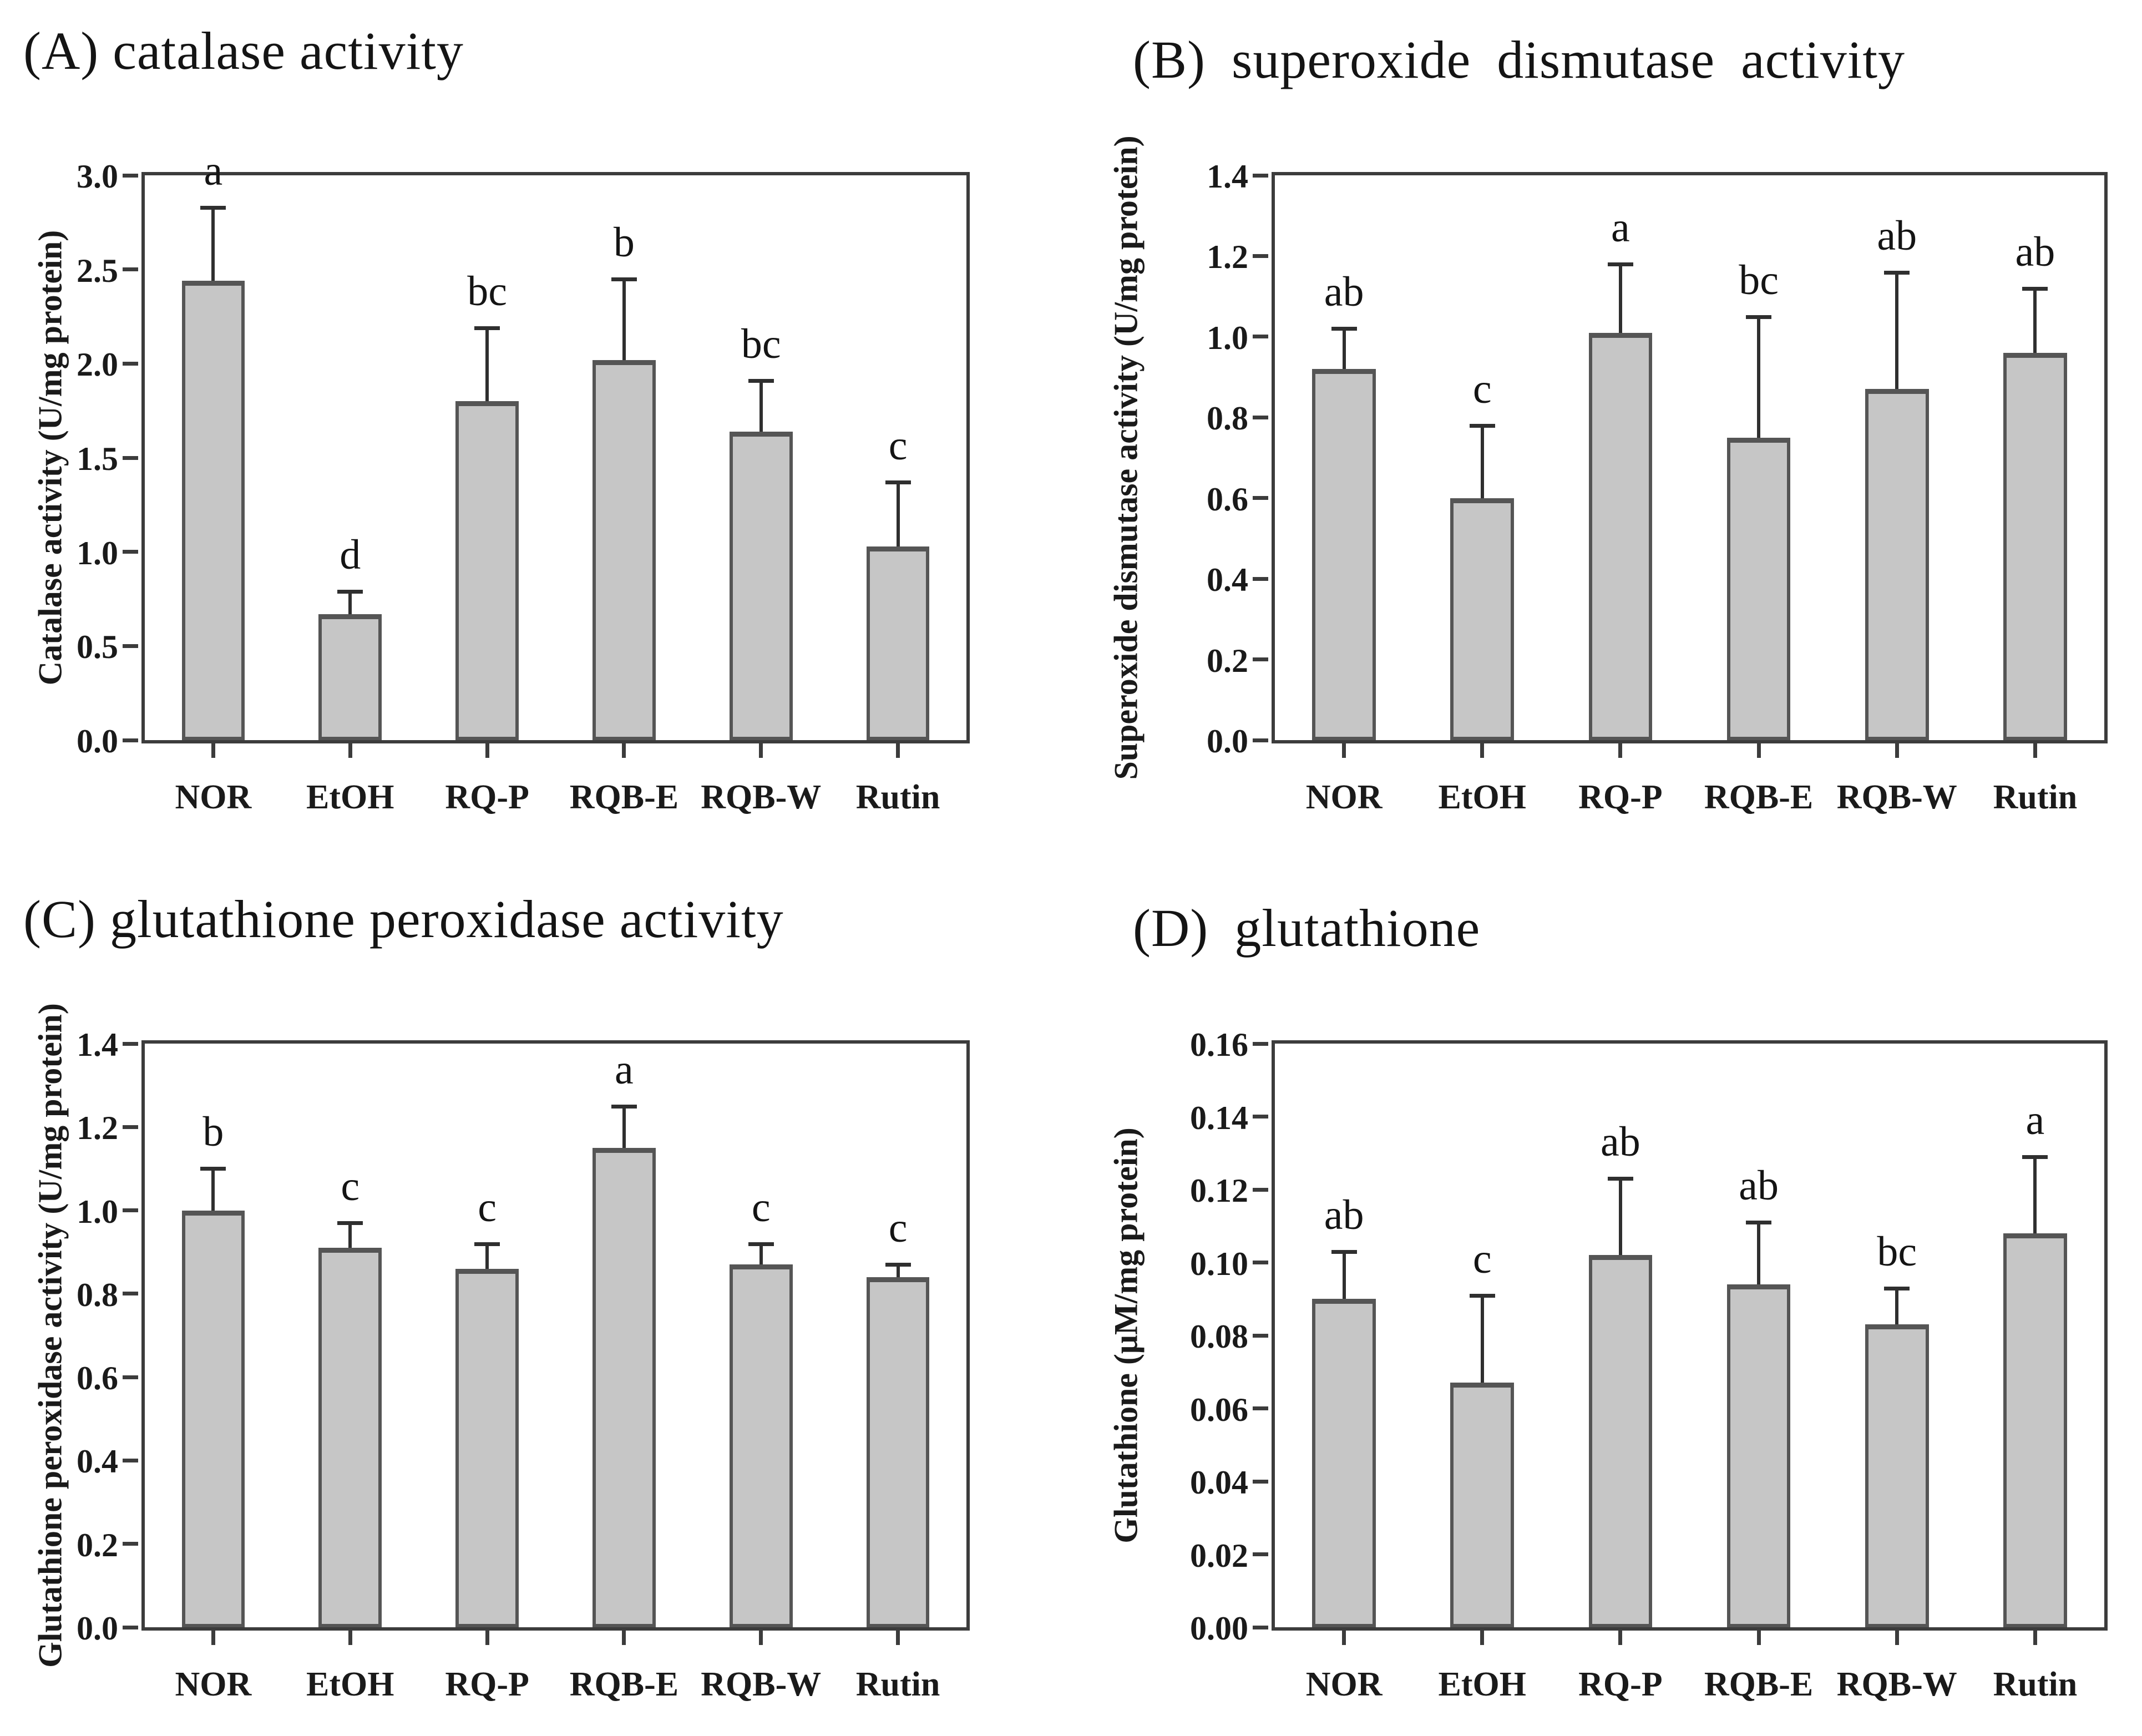 This screenshot has height=1736, width=2142. I want to click on bar-rqb-w, so click(1897, 565).